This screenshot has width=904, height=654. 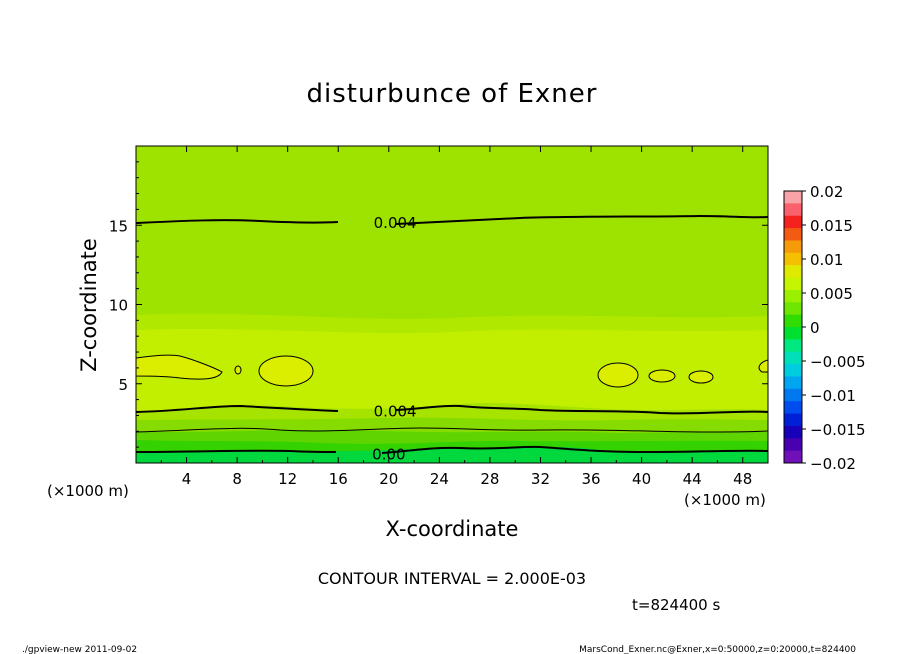 I want to click on chart-title: disturbunce of Exner, so click(x=452, y=94).